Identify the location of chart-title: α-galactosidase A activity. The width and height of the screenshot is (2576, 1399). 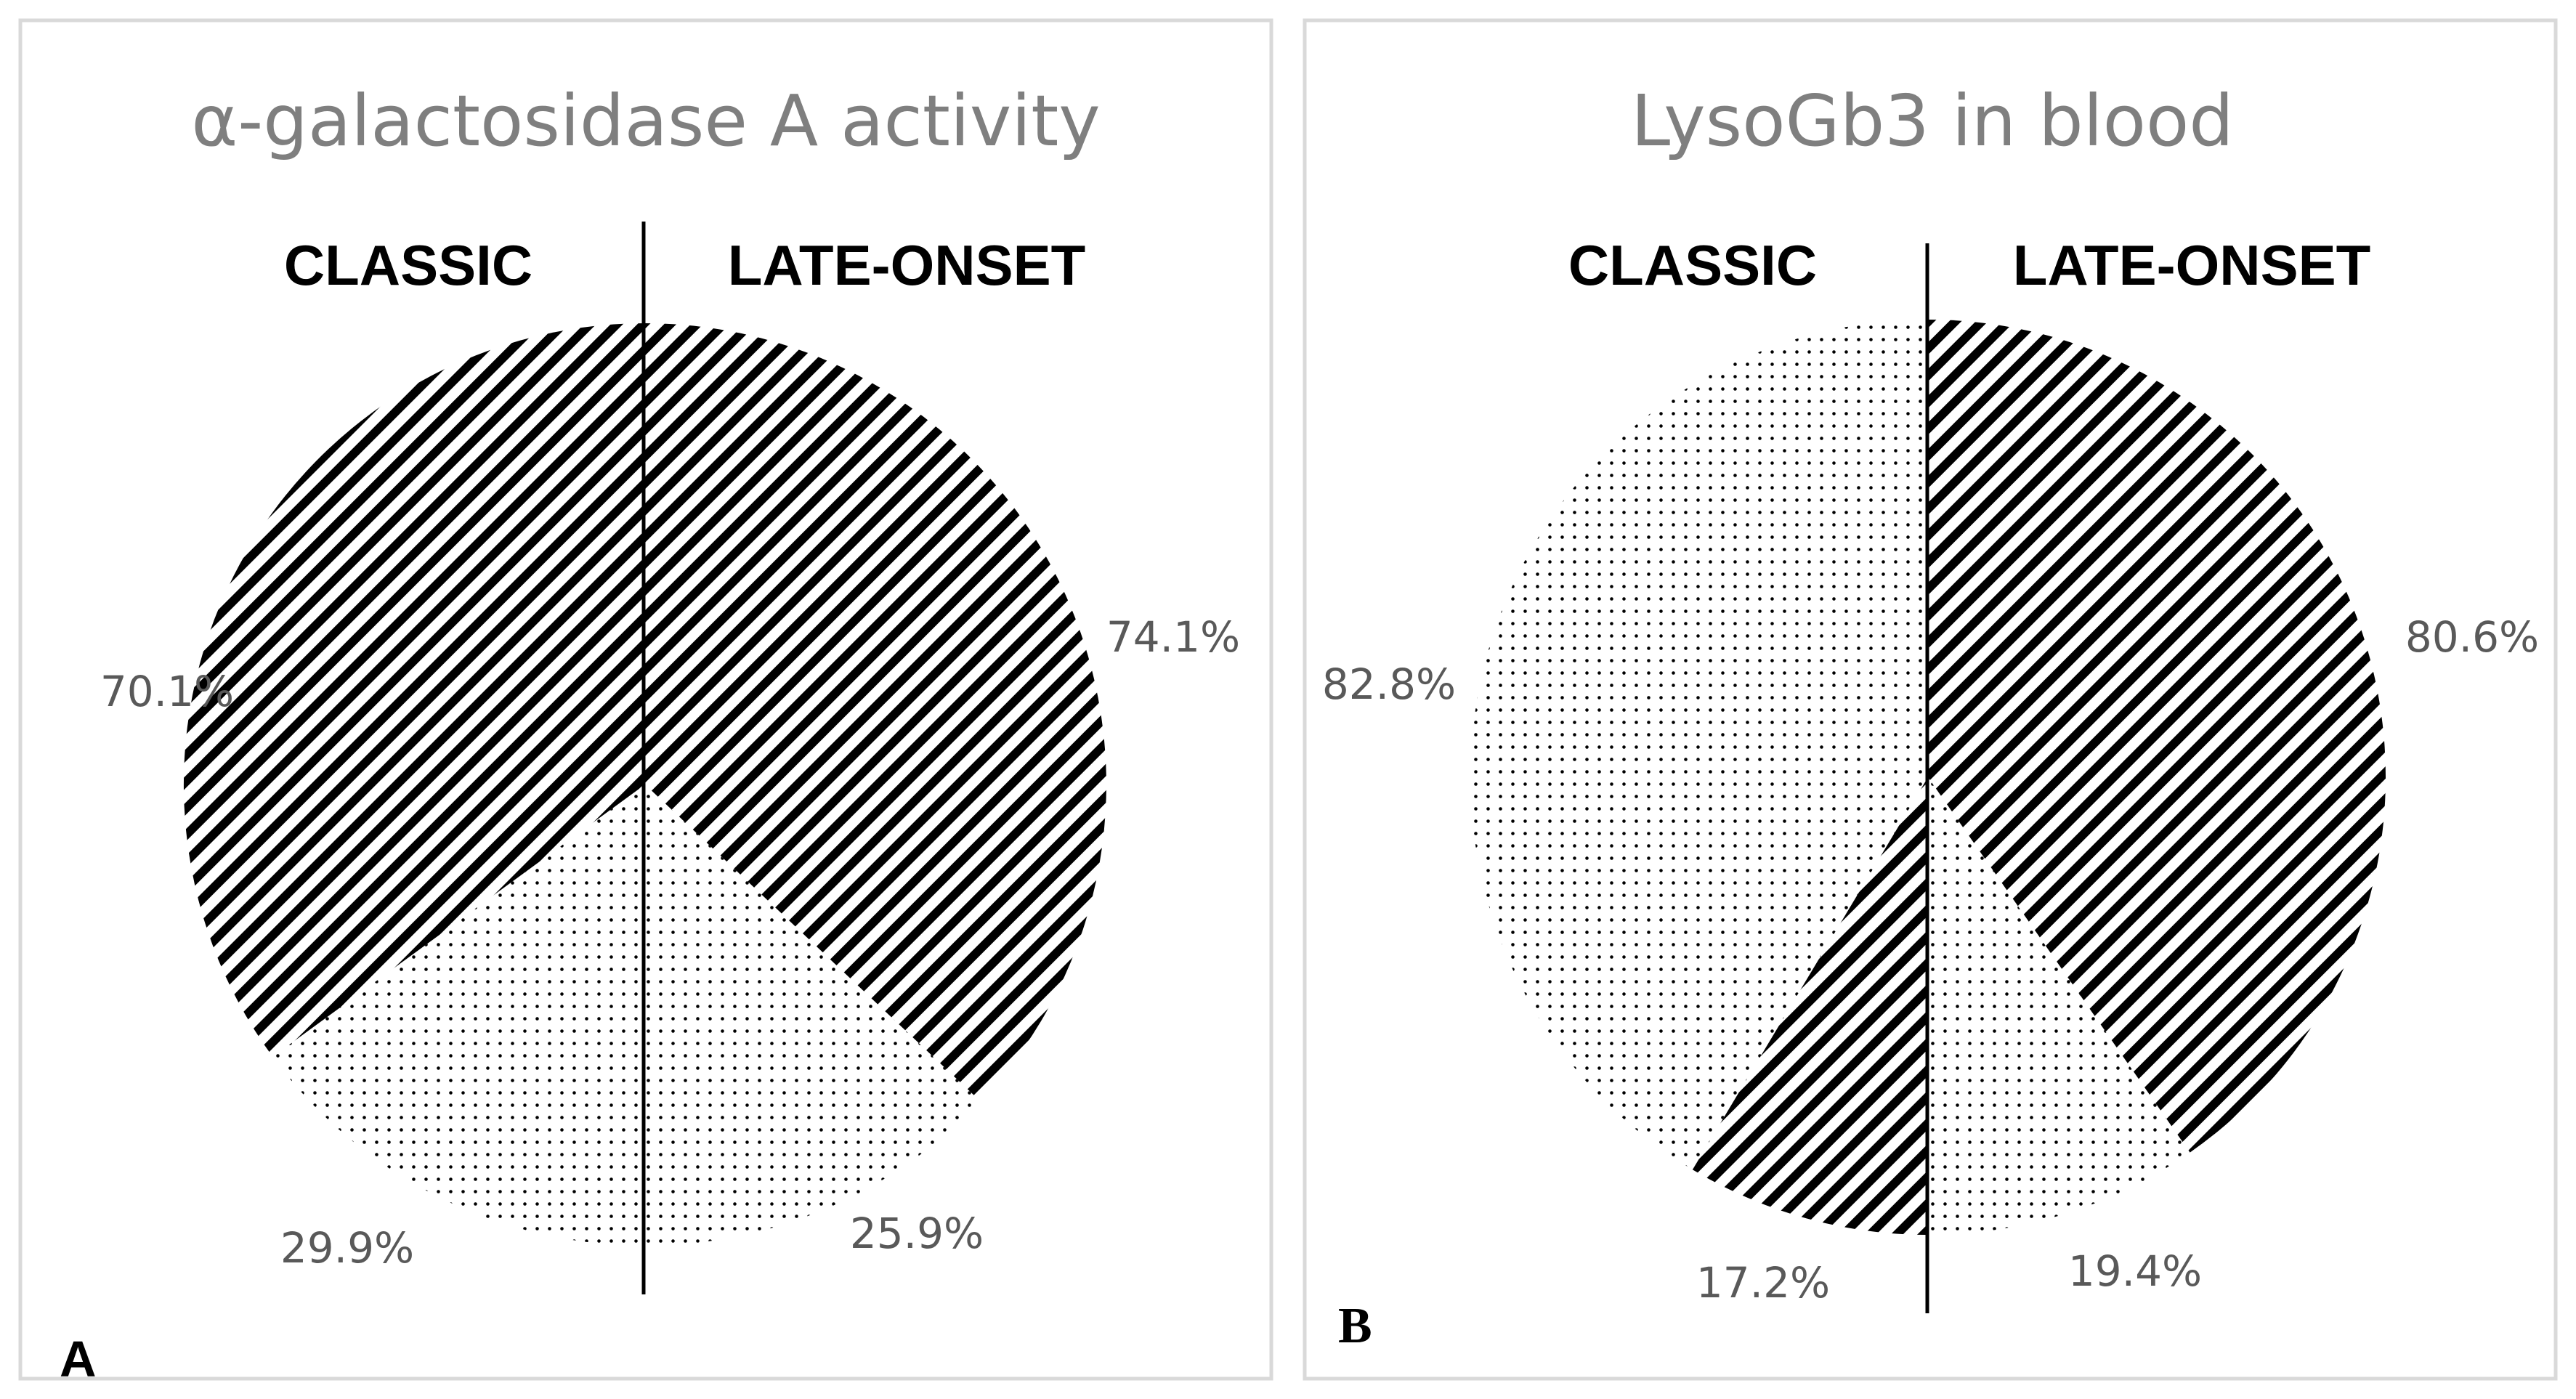
(645, 121).